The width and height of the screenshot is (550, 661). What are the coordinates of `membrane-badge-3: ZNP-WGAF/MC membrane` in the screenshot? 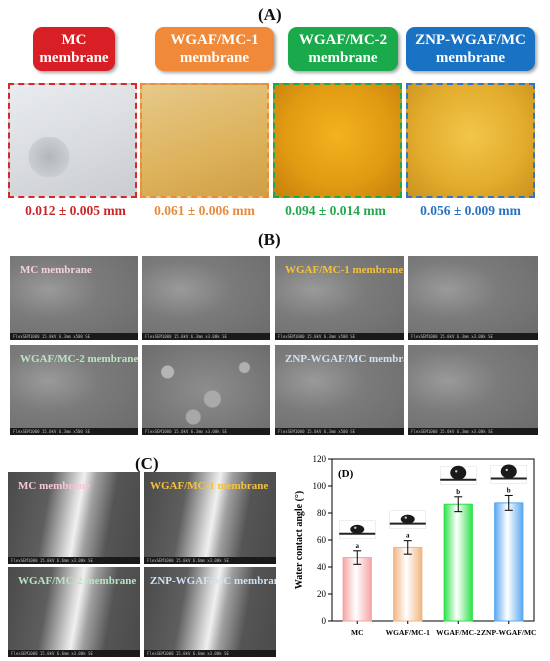 It's located at (470, 49).